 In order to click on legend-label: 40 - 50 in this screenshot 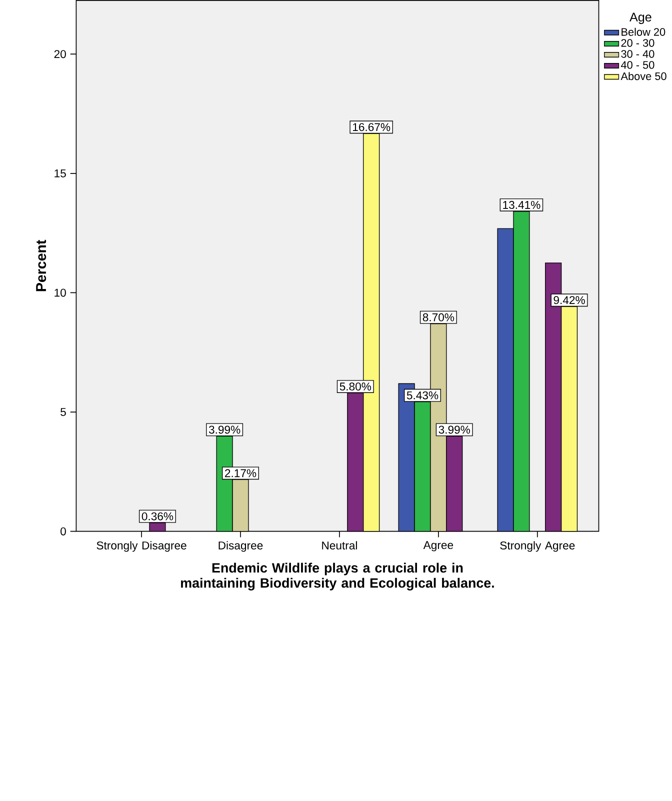, I will do `click(637, 65)`.